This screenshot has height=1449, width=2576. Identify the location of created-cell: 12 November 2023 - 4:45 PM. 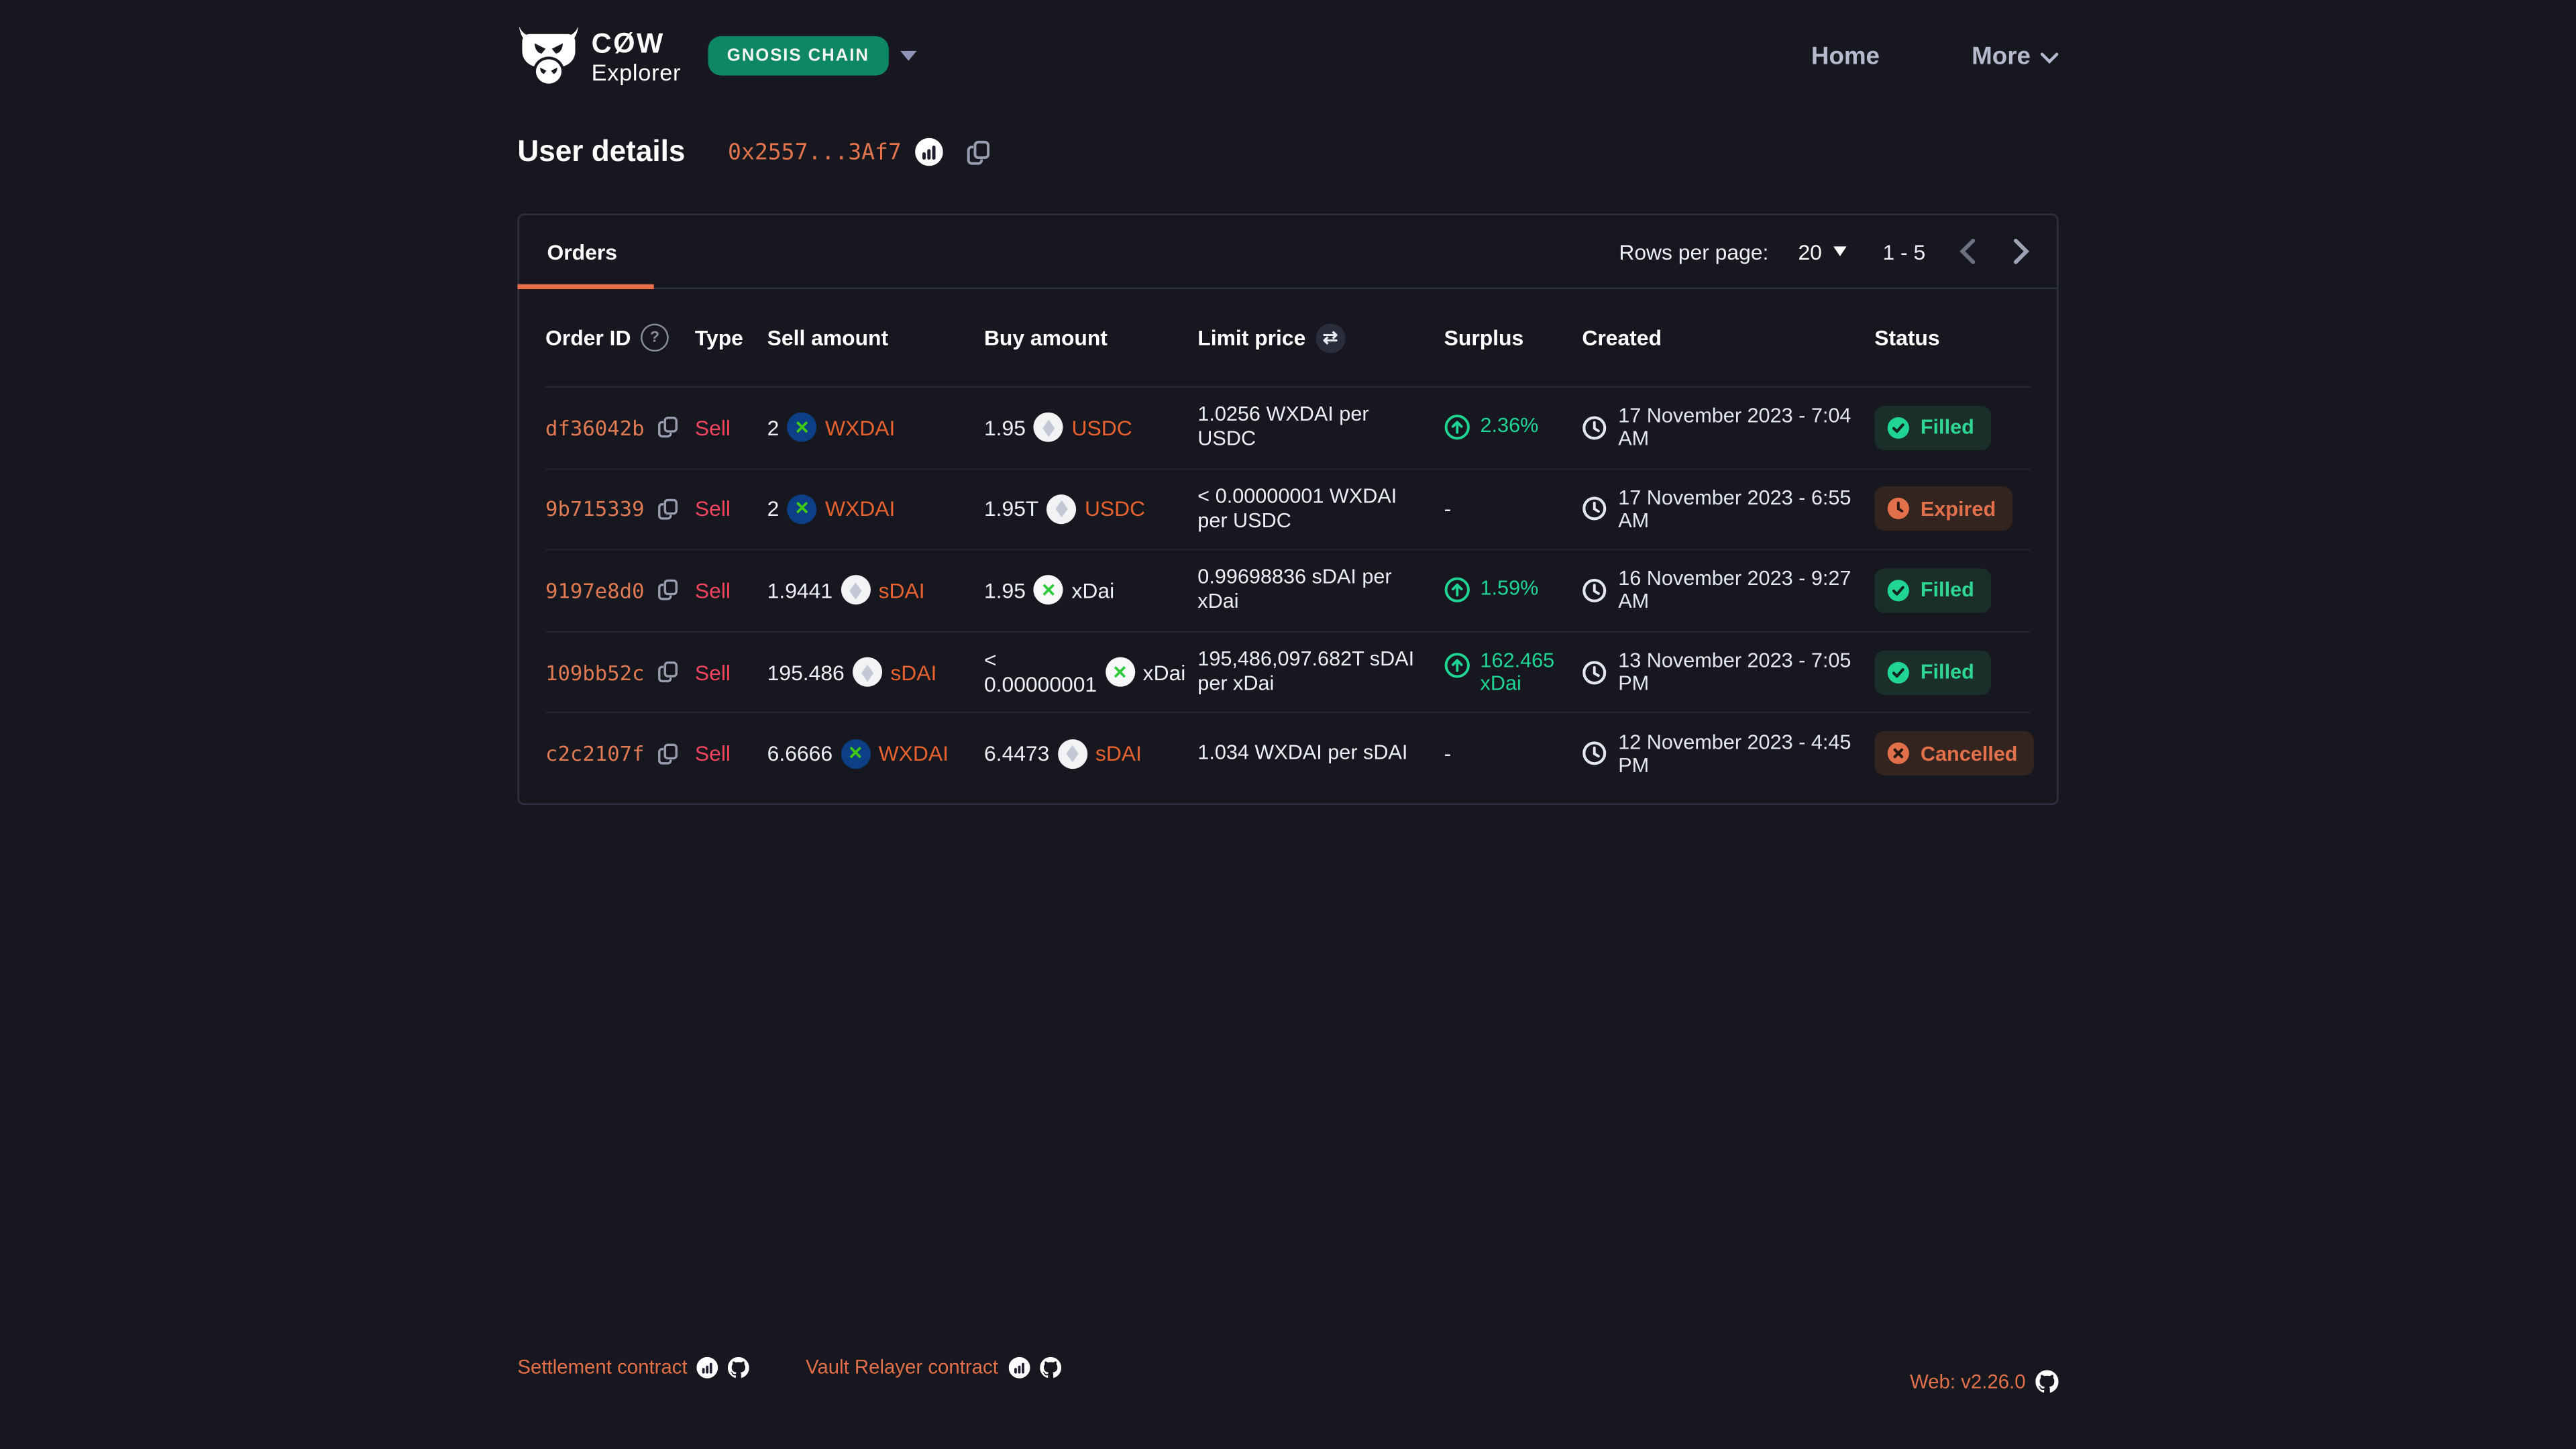
(1728, 754).